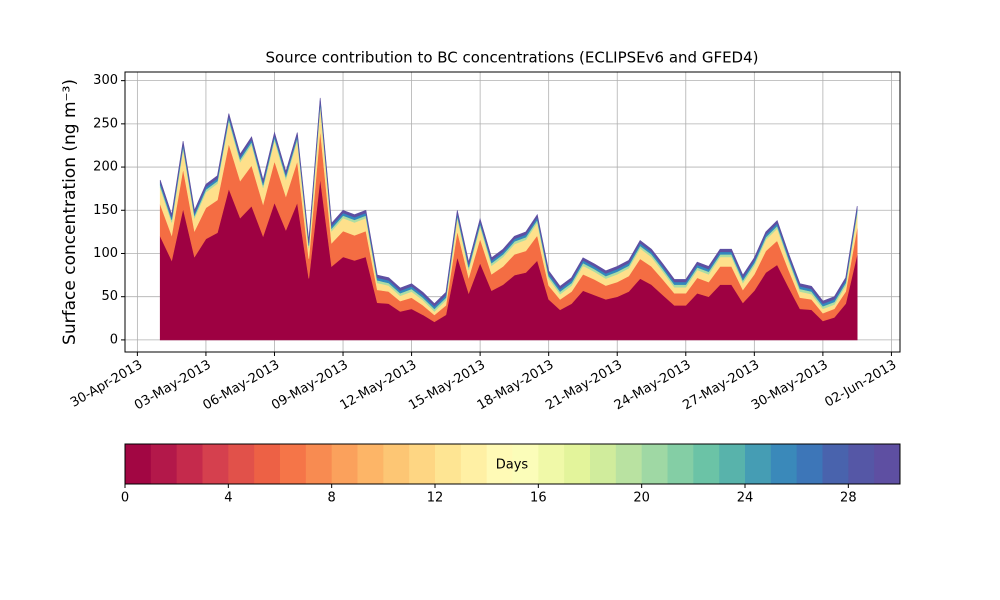 Image resolution: width=1000 pixels, height=600 pixels. I want to click on x-tick-label: 09-May-2013, so click(310, 386).